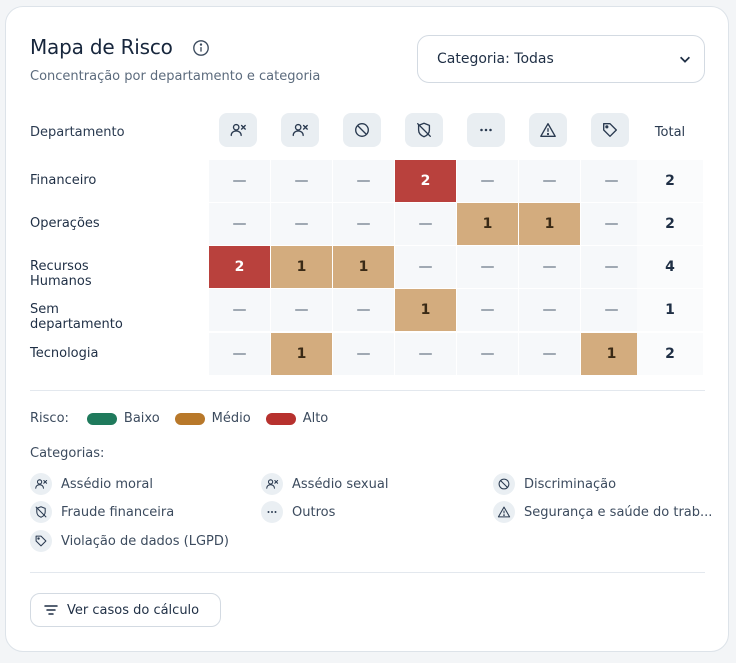 This screenshot has width=736, height=663. What do you see at coordinates (61, 274) in the screenshot?
I see `row-department-label: Recursos Humanos` at bounding box center [61, 274].